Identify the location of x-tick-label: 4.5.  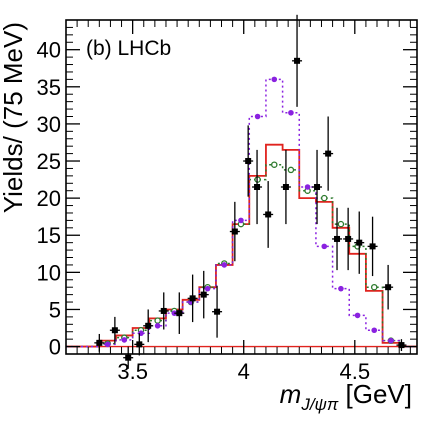
(355, 371).